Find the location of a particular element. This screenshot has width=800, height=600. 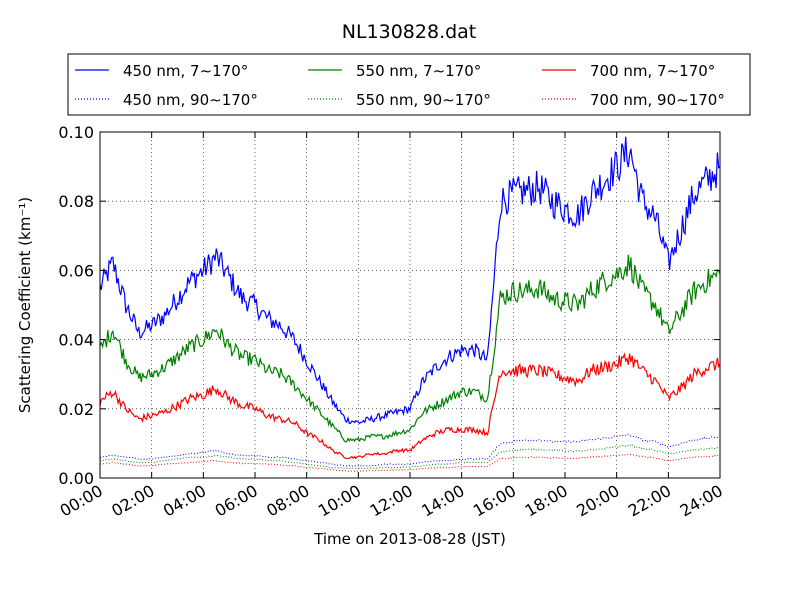

legend-label: 550 nm, 7∼170° is located at coordinates (418, 71).